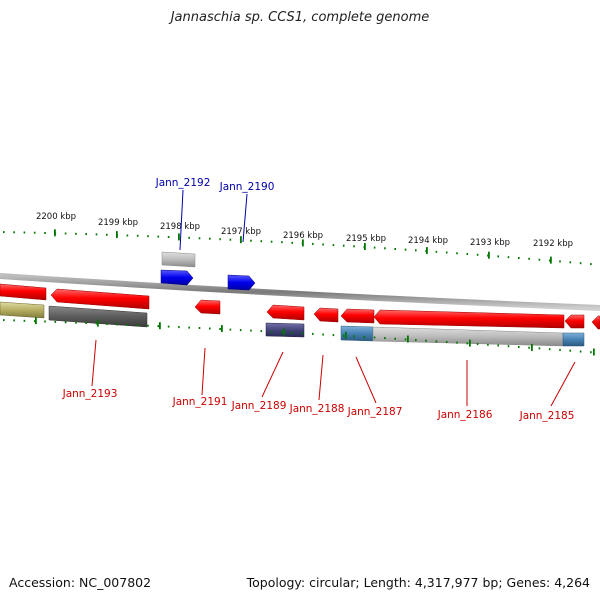 Image resolution: width=600 pixels, height=604 pixels. Describe the element at coordinates (200, 402) in the screenshot. I see `gene-label: Jann_2191` at that location.